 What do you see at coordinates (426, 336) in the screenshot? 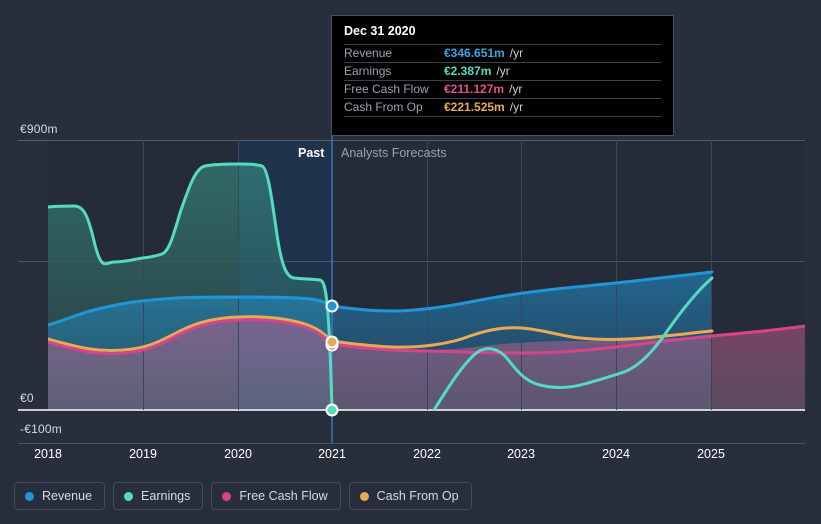
I see `free-cash-flow-line` at bounding box center [426, 336].